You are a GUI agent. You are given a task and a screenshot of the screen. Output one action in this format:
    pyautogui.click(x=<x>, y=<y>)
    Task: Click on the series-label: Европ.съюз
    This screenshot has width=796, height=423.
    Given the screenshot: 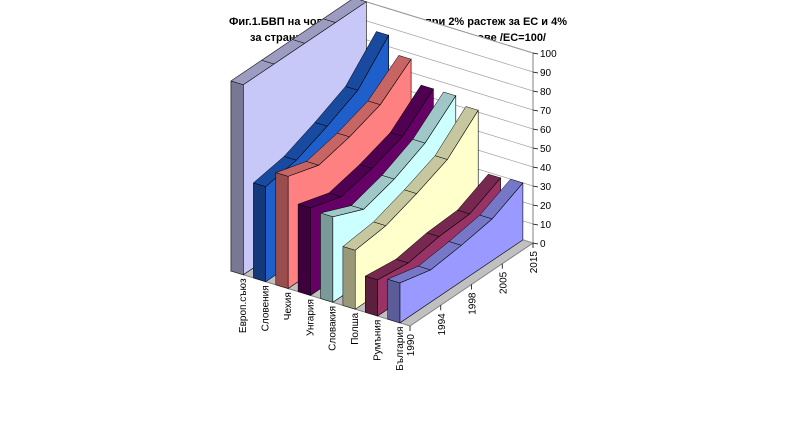 What is the action you would take?
    pyautogui.click(x=243, y=305)
    